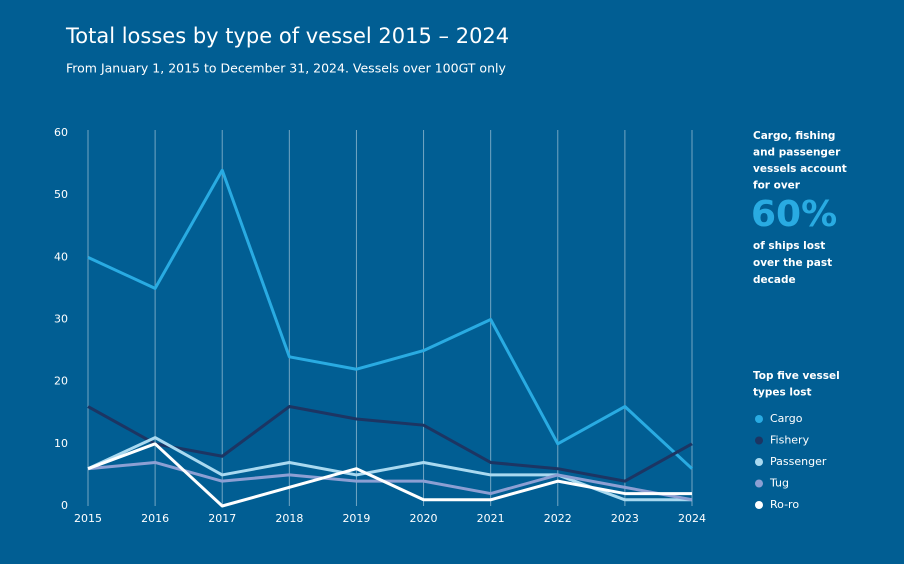 This screenshot has width=904, height=564. I want to click on annotation-text: Cargo, fishing, so click(794, 136).